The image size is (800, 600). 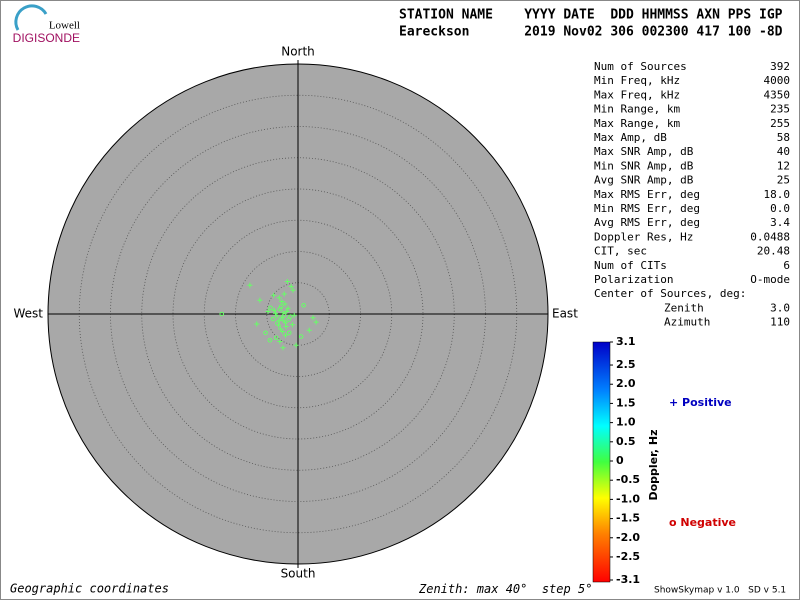 What do you see at coordinates (505, 589) in the screenshot?
I see `footer-zenith: Zenith: max 40° step 5°` at bounding box center [505, 589].